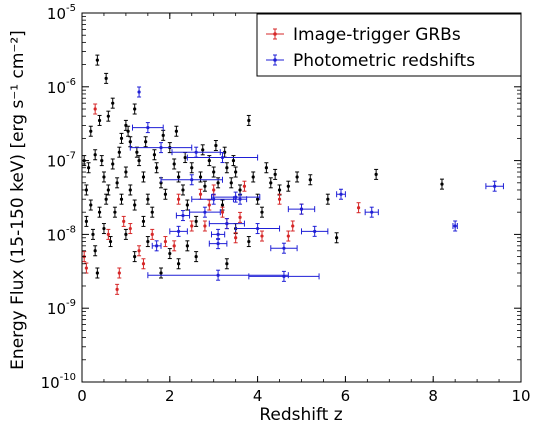  I want to click on x-tick-label: 4, so click(258, 396).